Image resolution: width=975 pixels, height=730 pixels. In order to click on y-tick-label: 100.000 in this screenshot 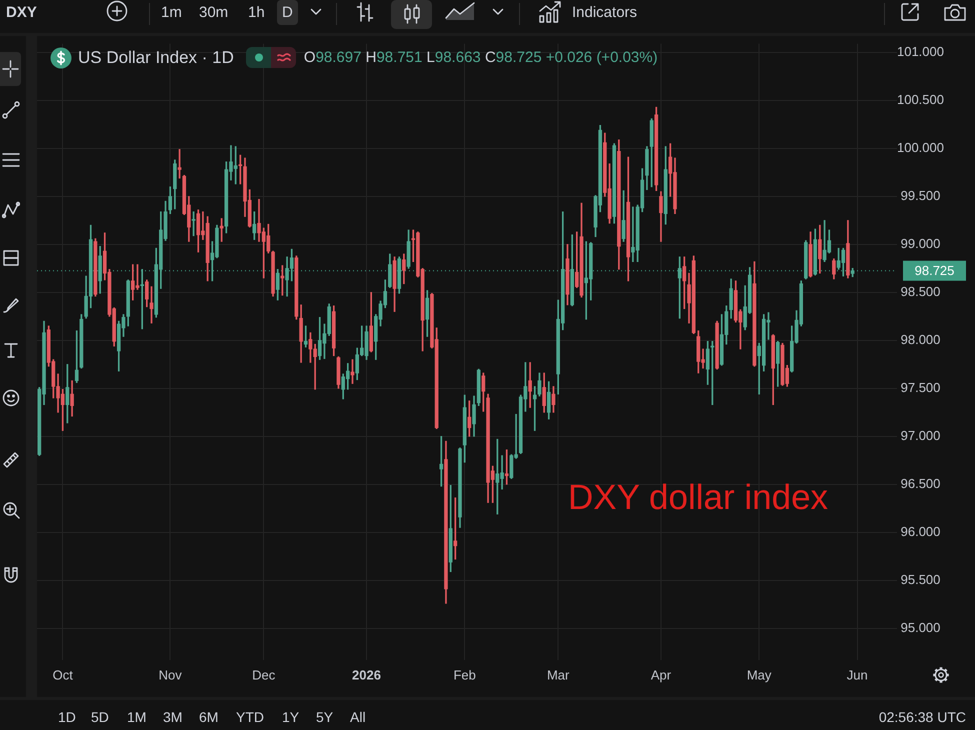, I will do `click(920, 147)`.